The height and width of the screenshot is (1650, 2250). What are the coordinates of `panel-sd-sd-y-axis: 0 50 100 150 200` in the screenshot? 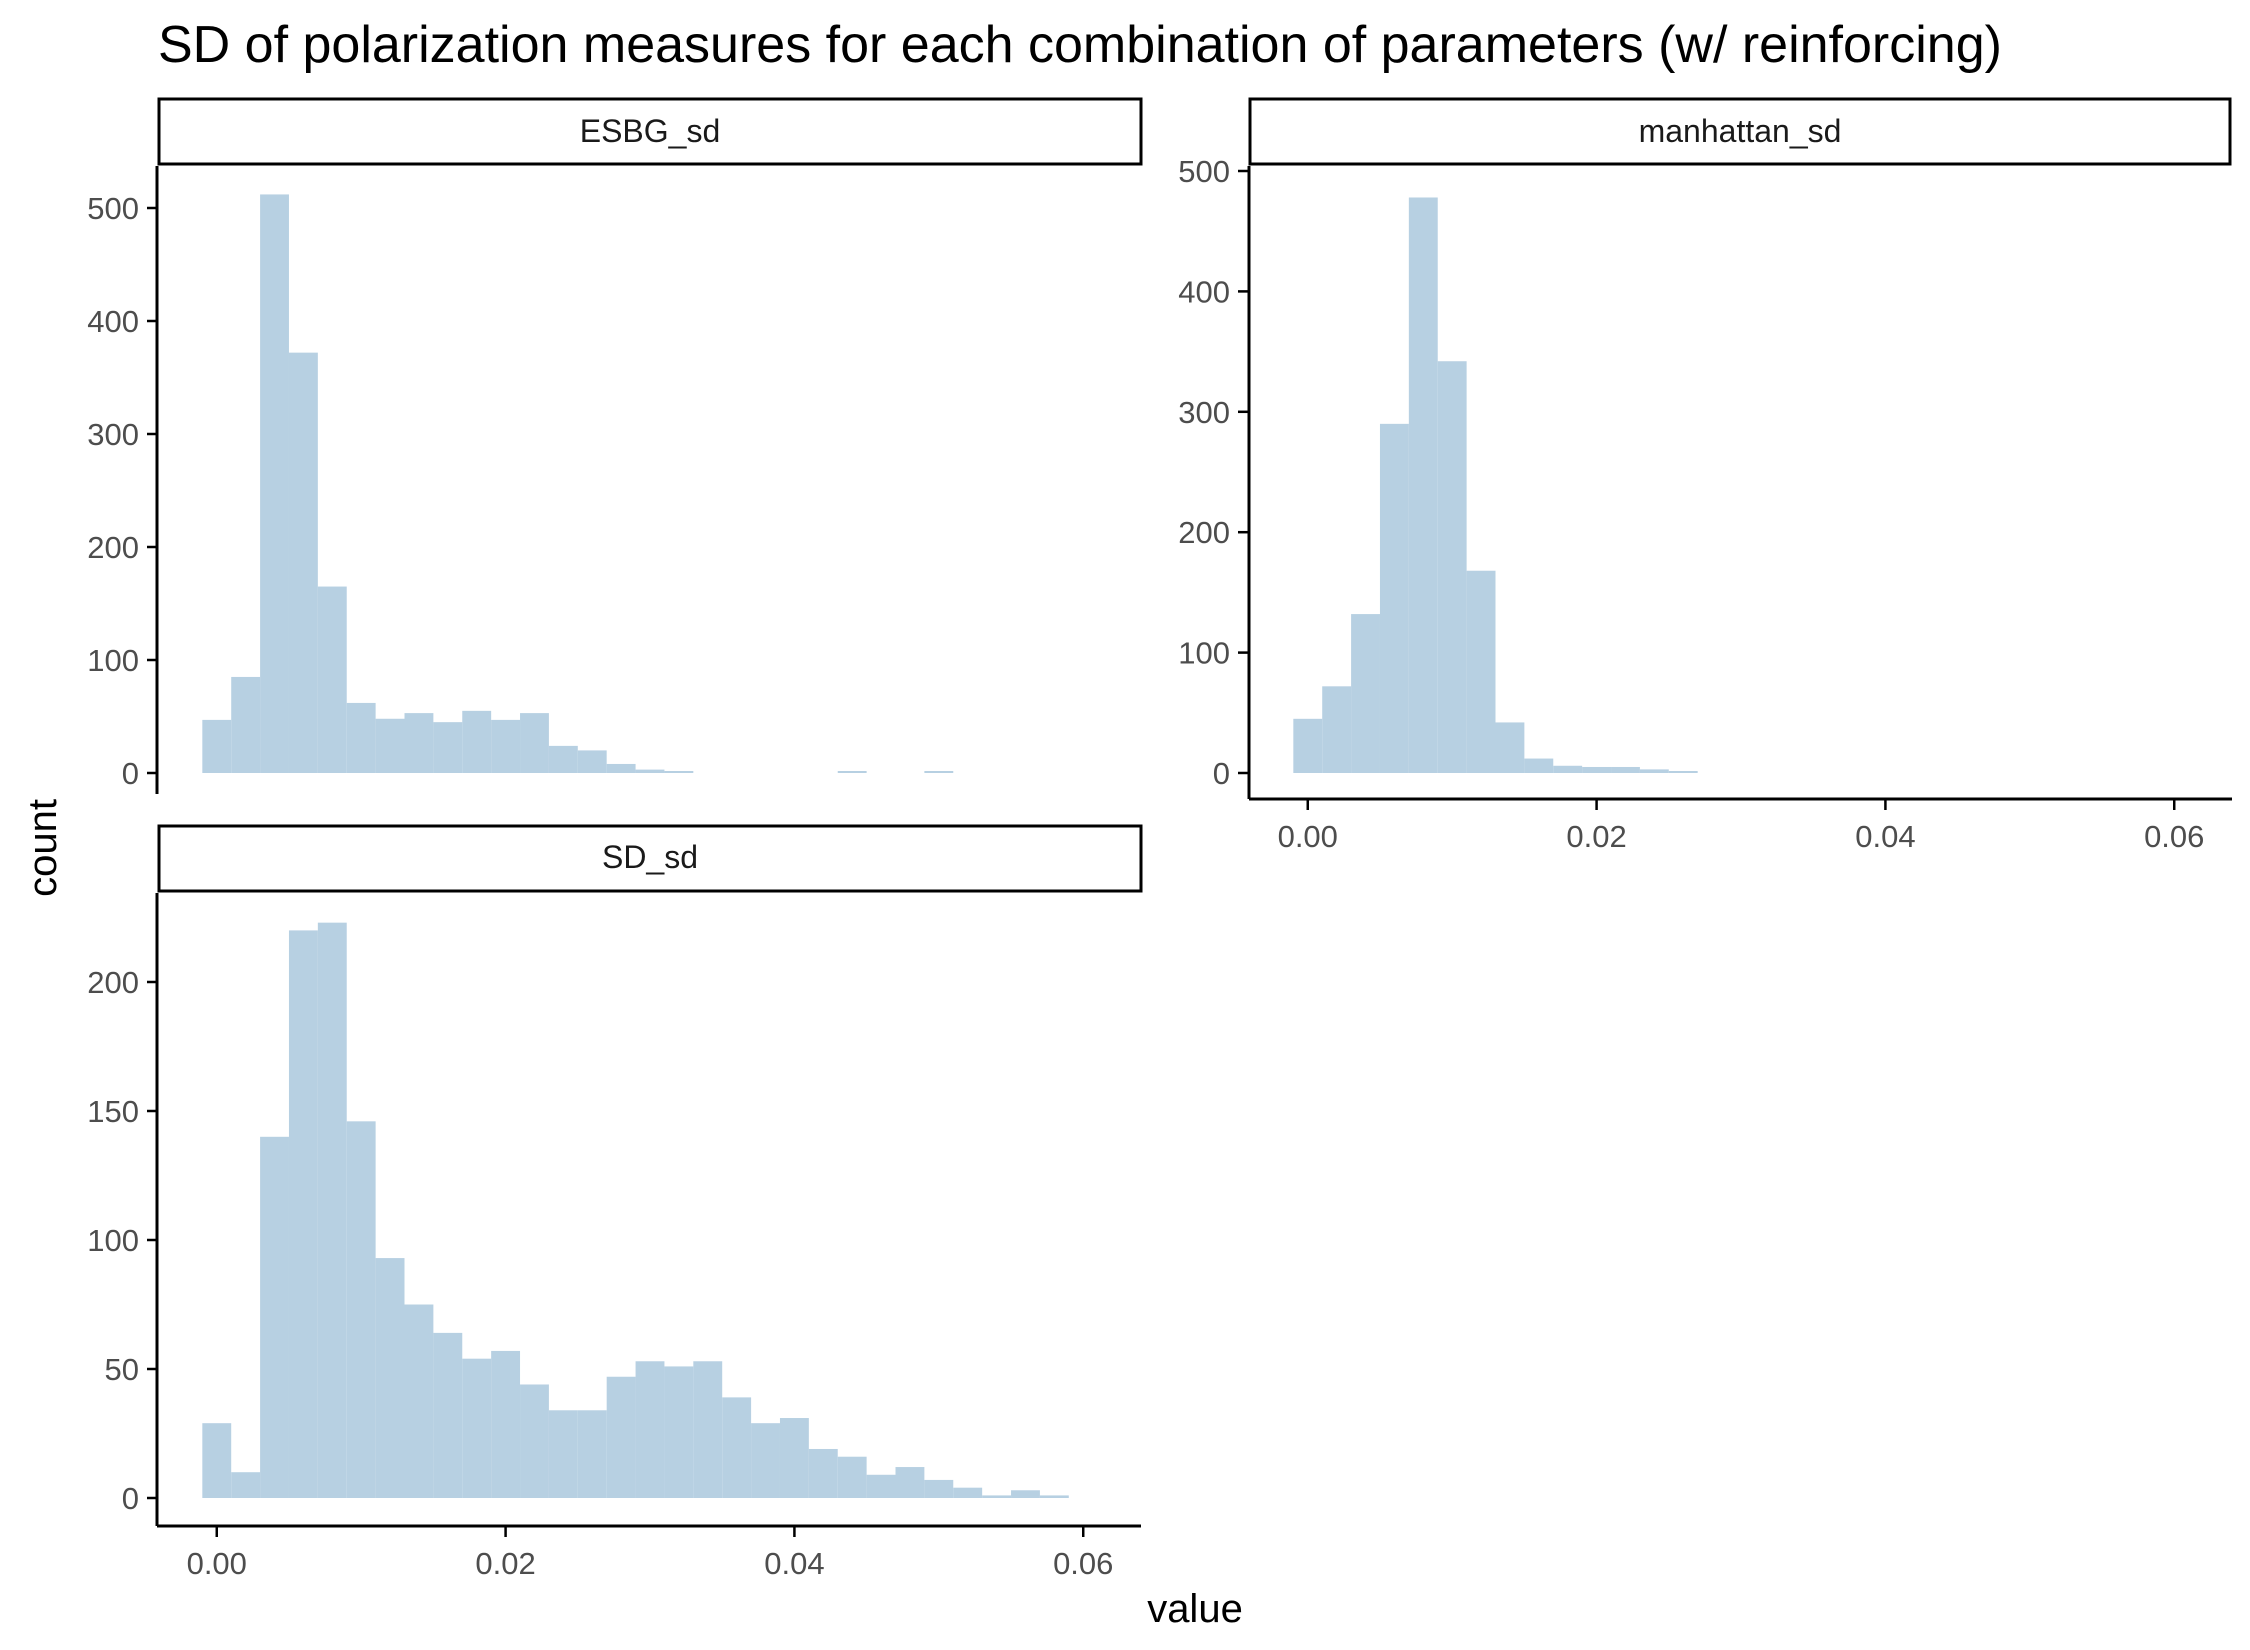 It's located at (122, 1240).